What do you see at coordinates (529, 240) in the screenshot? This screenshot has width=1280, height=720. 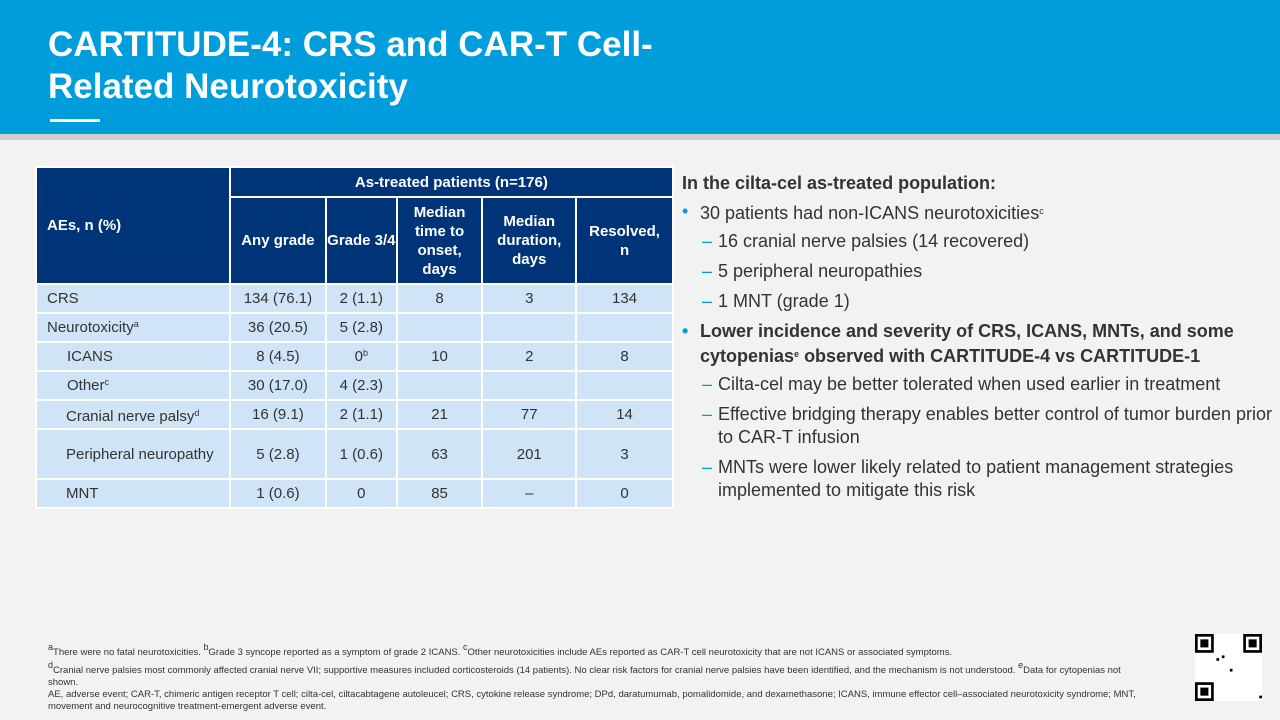 I see `col-header: Median duration, days` at bounding box center [529, 240].